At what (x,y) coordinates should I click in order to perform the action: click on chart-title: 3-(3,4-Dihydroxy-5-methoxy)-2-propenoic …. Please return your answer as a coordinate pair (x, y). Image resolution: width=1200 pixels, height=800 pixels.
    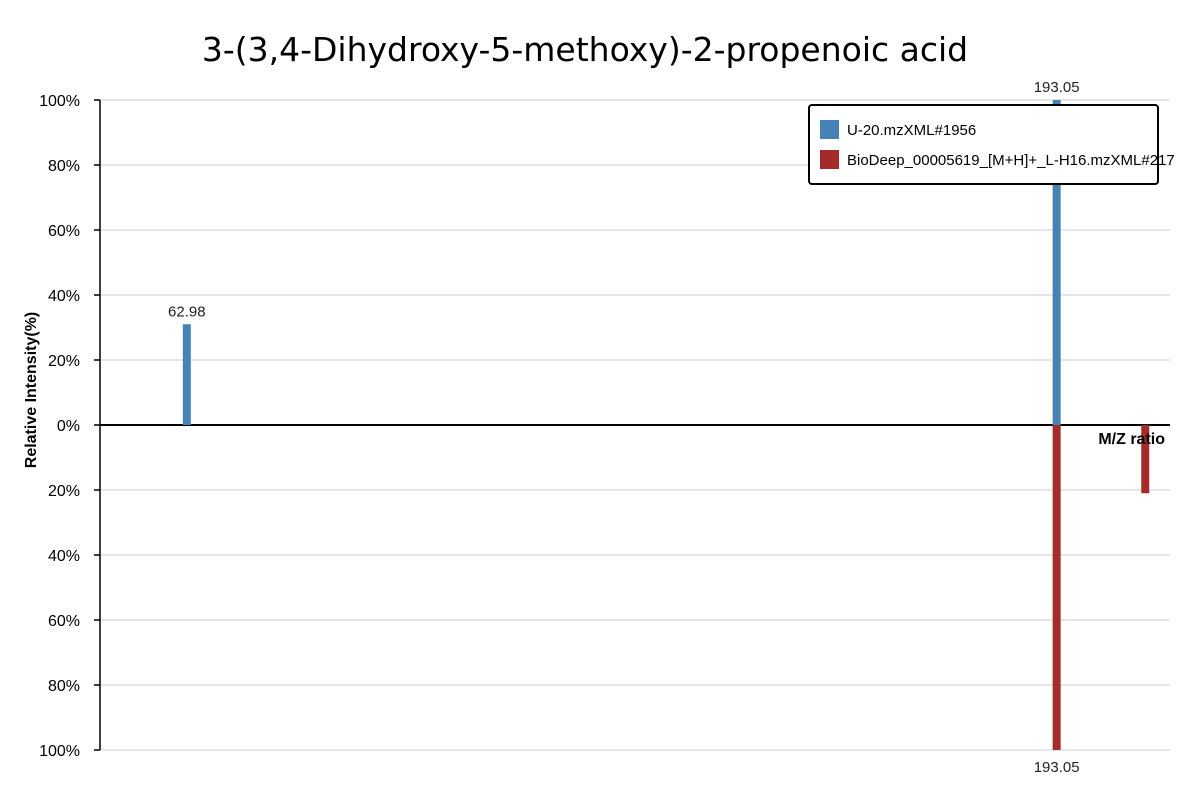
    Looking at the image, I should click on (585, 49).